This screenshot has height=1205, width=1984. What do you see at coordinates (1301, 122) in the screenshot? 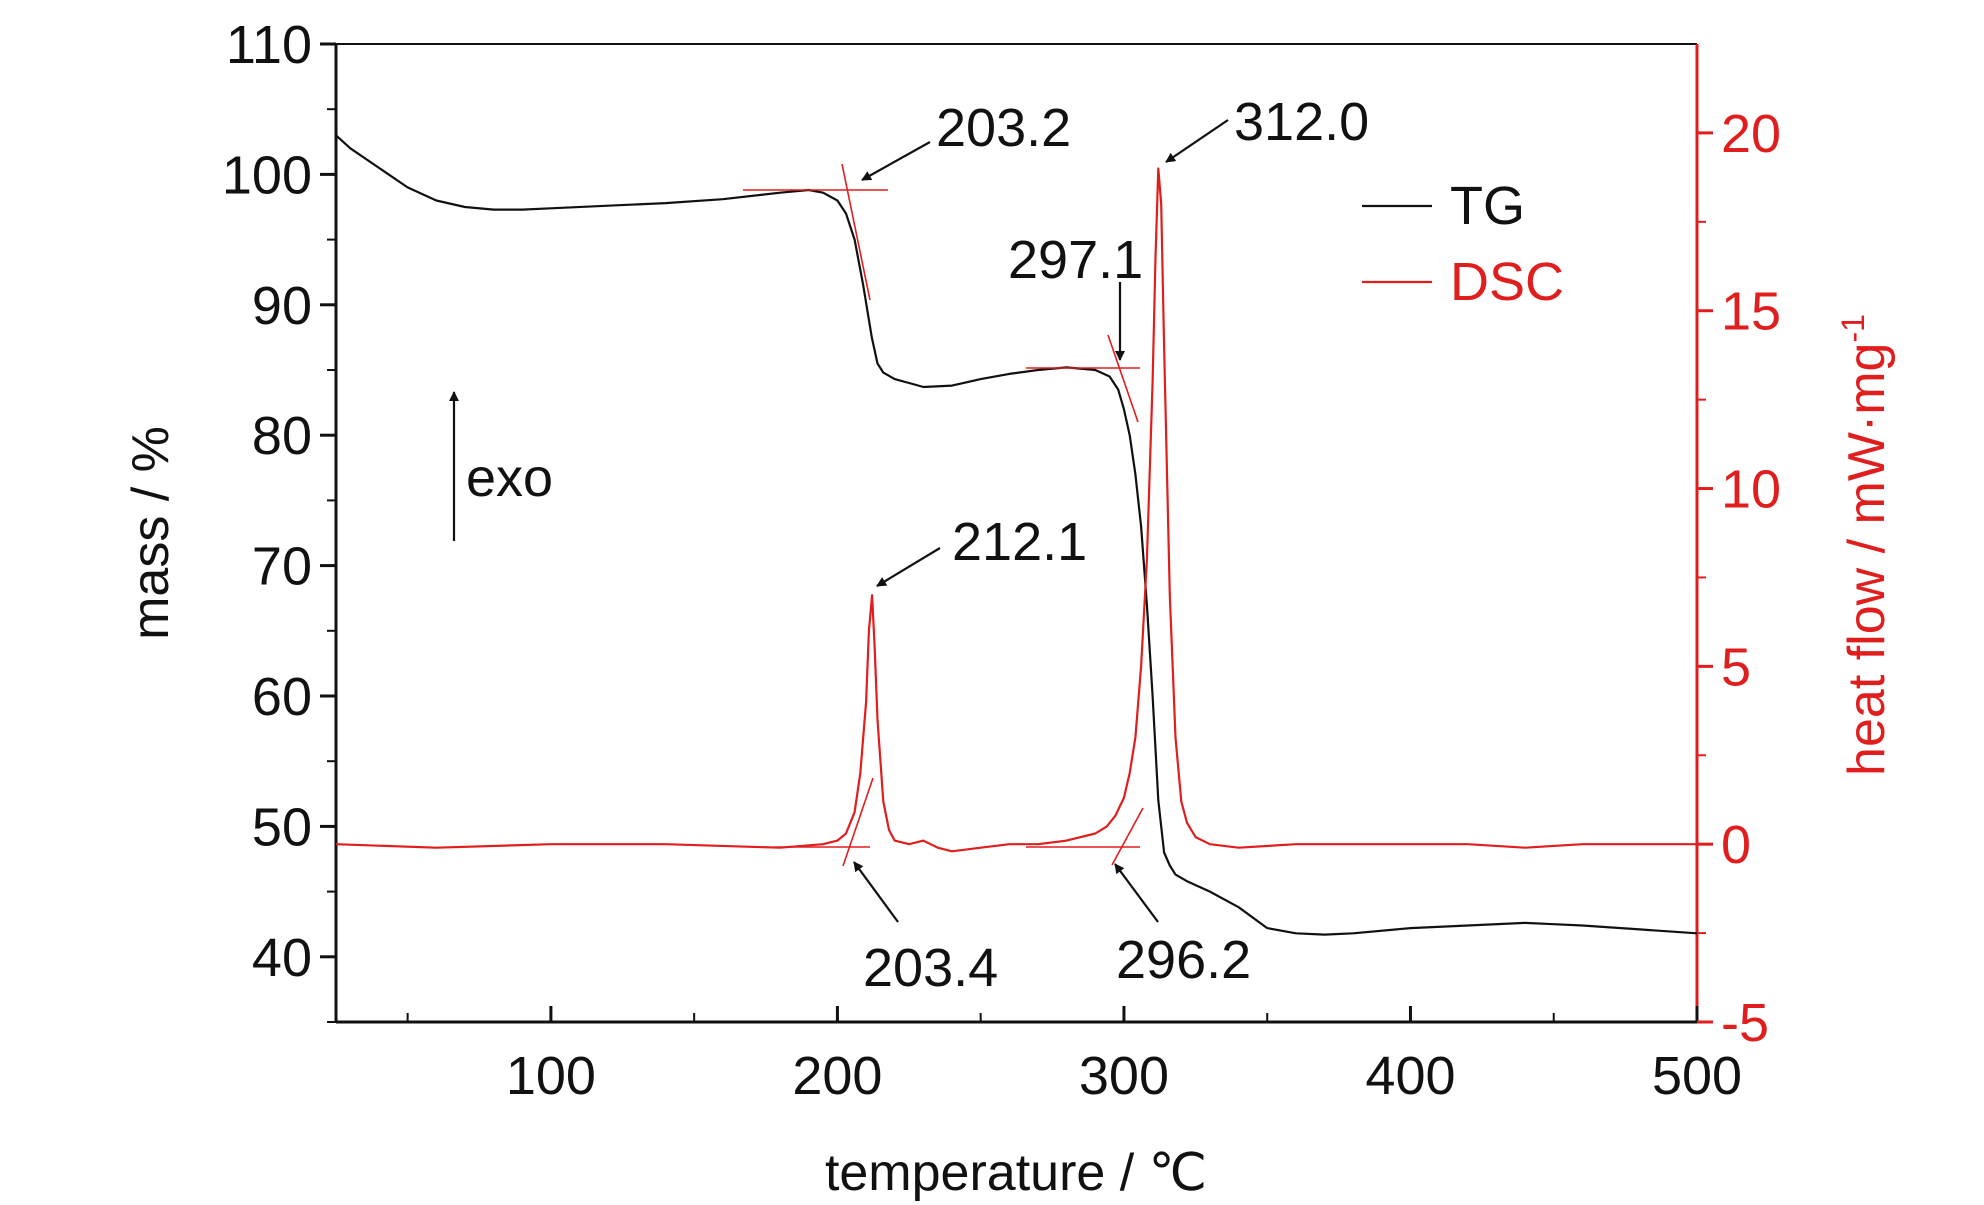
I see `annotation-312-0: 312.0` at bounding box center [1301, 122].